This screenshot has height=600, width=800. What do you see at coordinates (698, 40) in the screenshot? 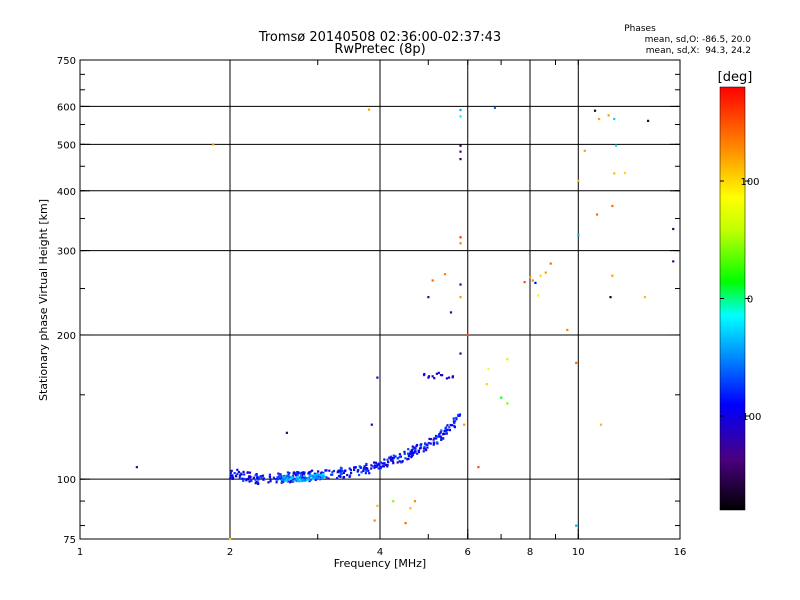
I see `phases-o-mode: mean, sd,O: -86.5, 20.0` at bounding box center [698, 40].